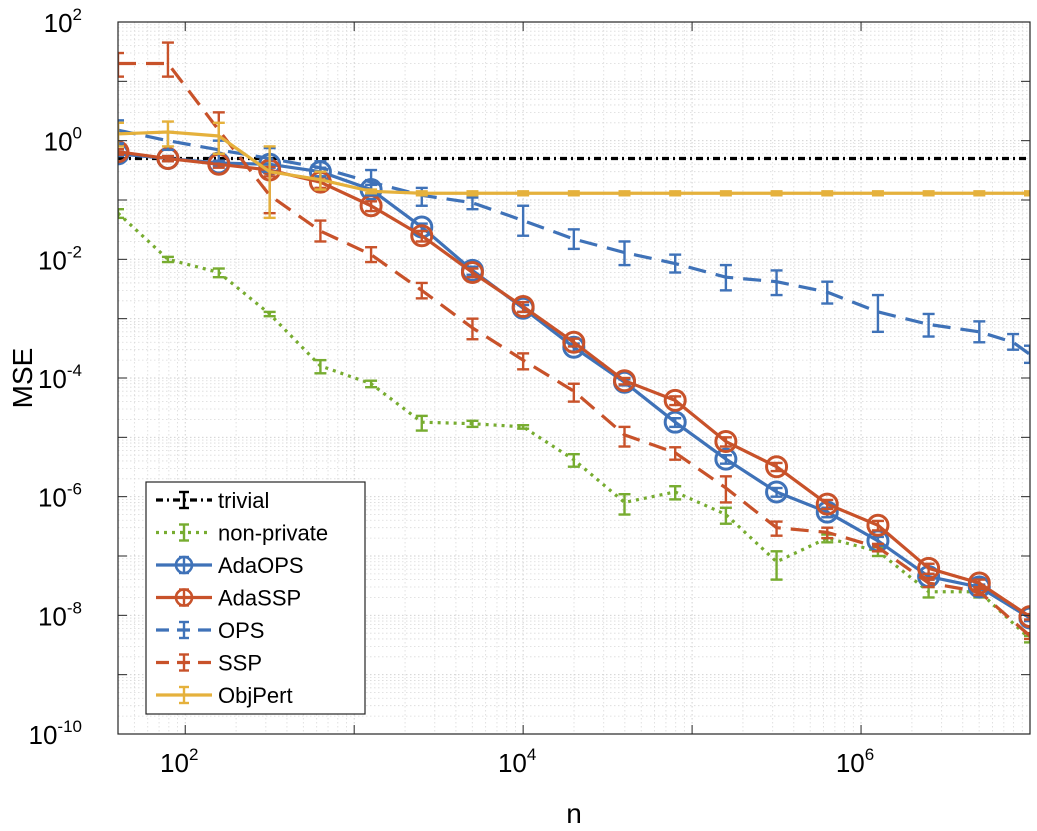 The width and height of the screenshot is (1037, 831). What do you see at coordinates (259, 598) in the screenshot?
I see `legend-label: AdaSSP` at bounding box center [259, 598].